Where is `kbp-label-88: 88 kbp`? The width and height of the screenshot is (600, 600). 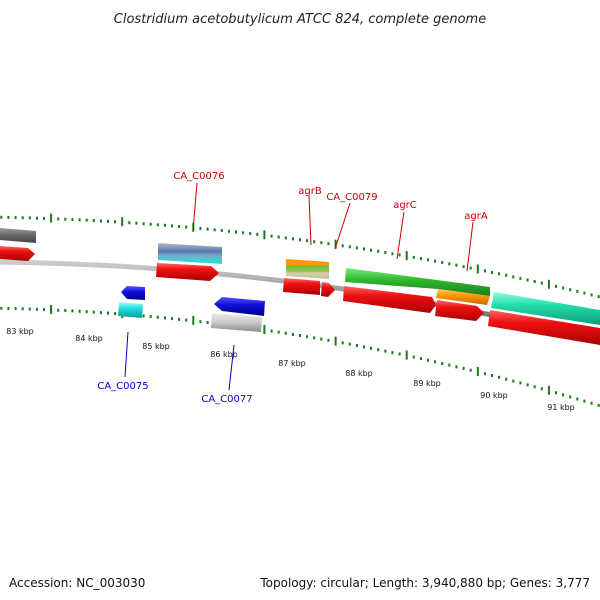
kbp-label-88: 88 kbp is located at coordinates (359, 373).